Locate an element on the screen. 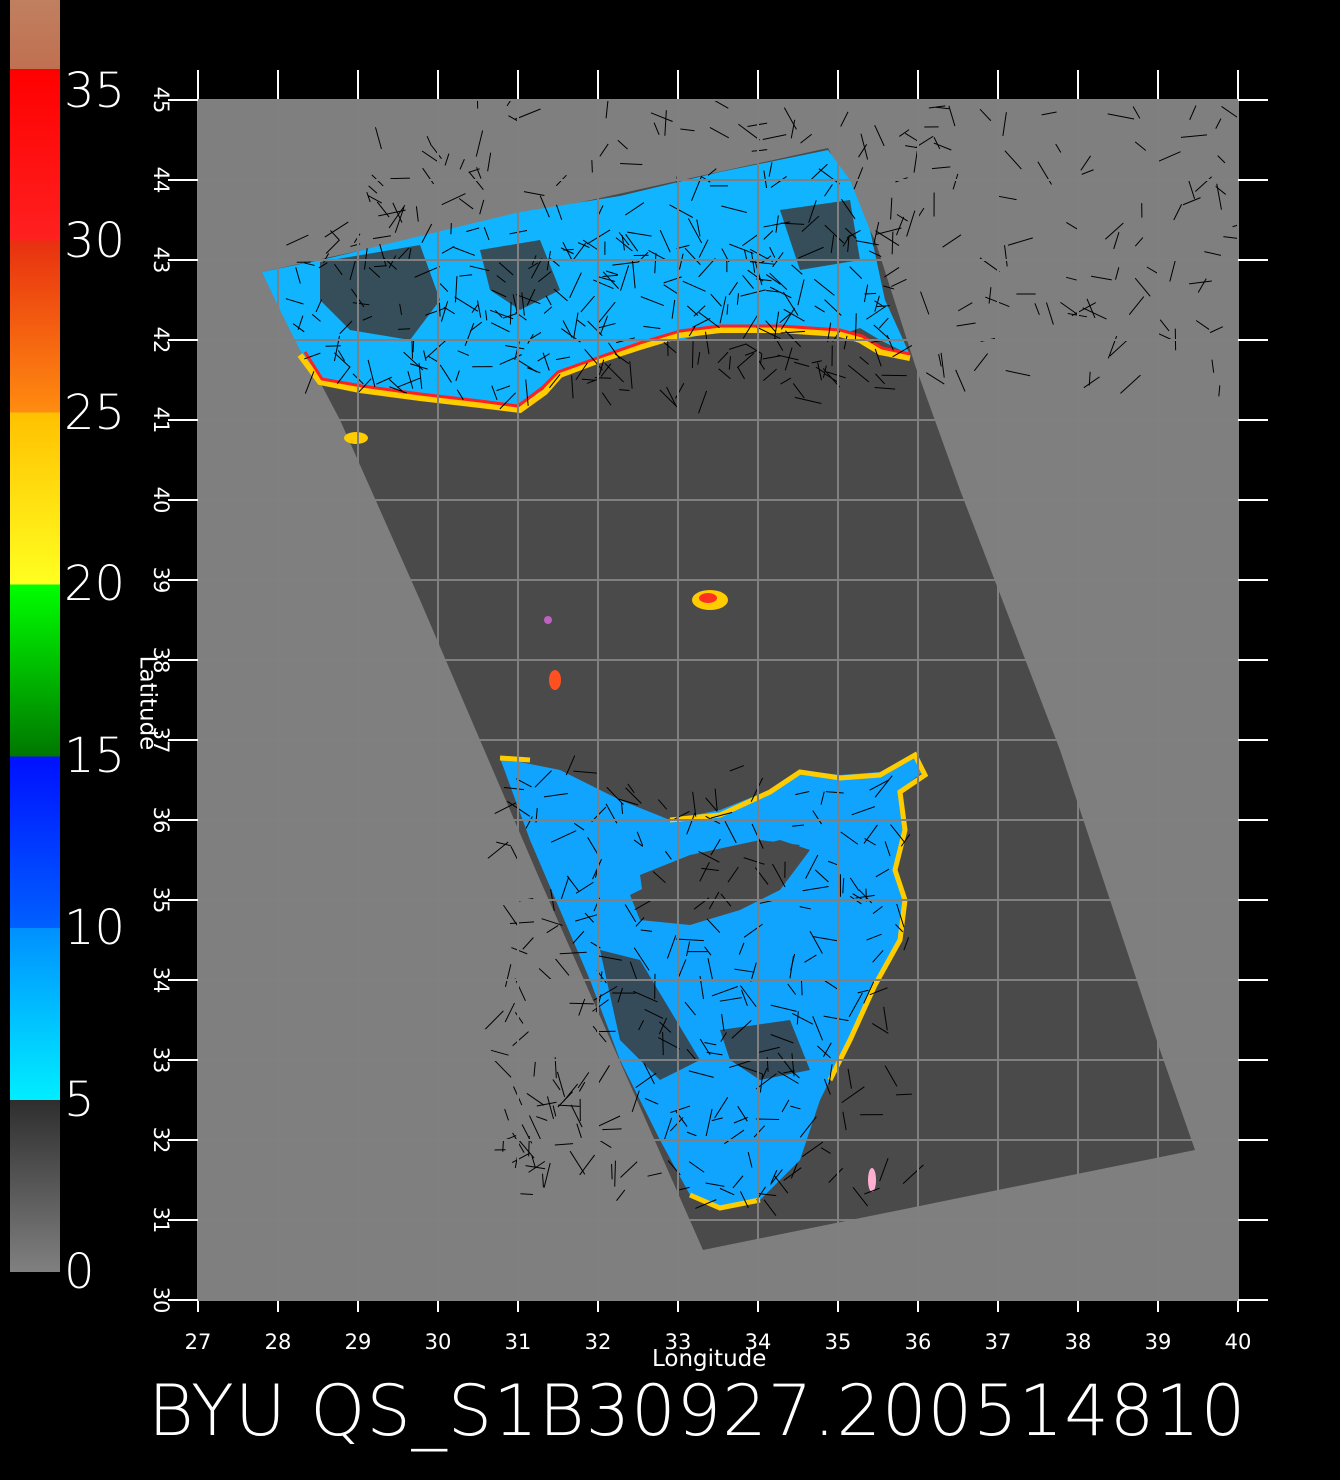 Image resolution: width=1340 pixels, height=1480 pixels. colorbar-tick-label: 30 is located at coordinates (95, 240).